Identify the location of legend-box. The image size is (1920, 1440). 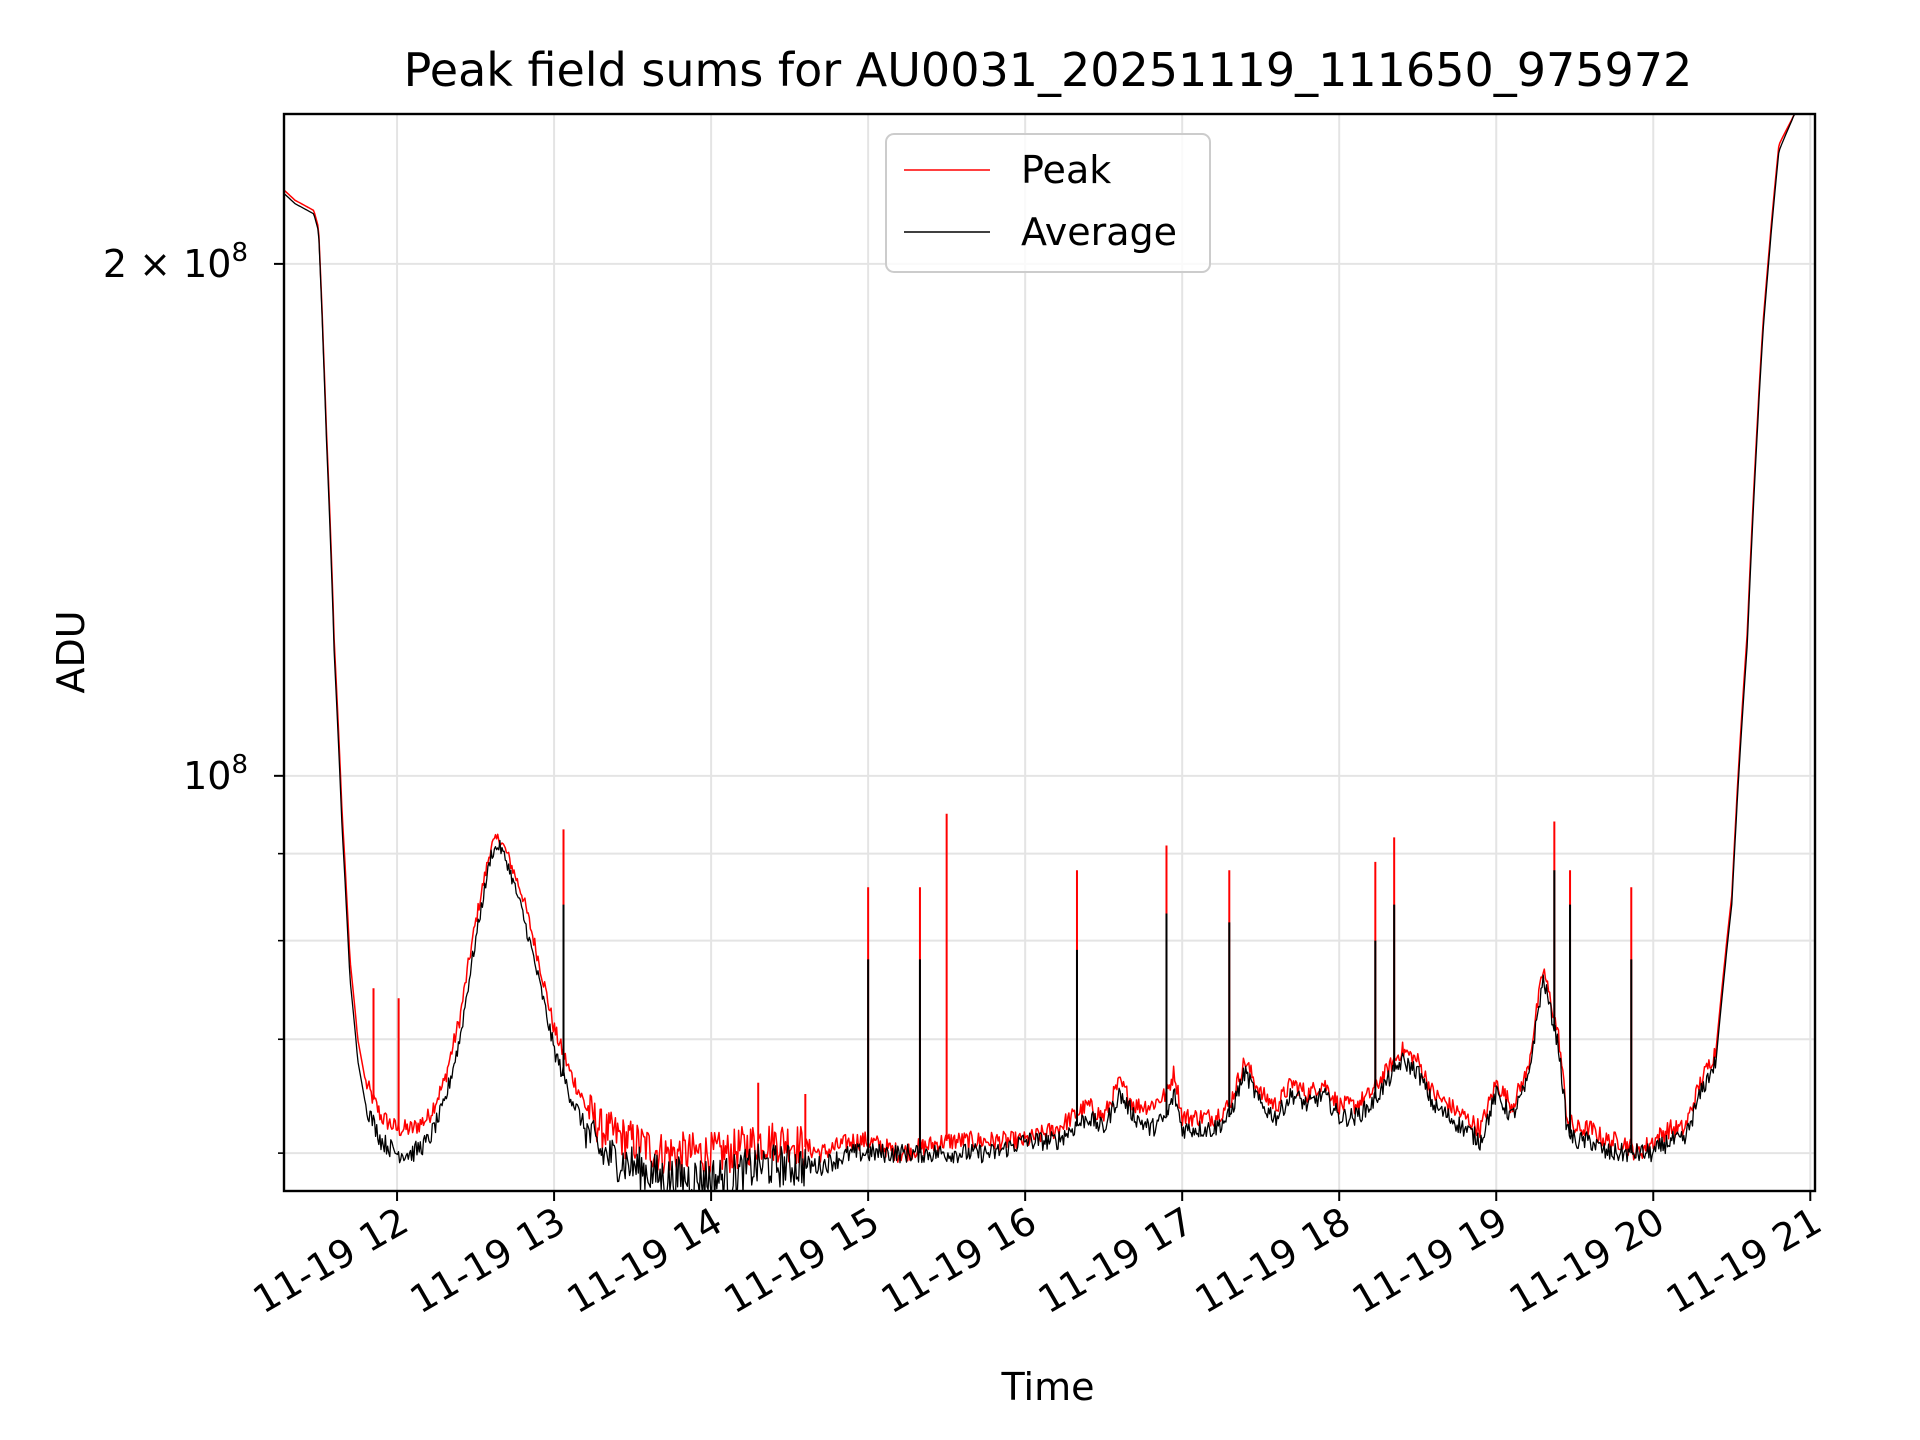
(1048, 203).